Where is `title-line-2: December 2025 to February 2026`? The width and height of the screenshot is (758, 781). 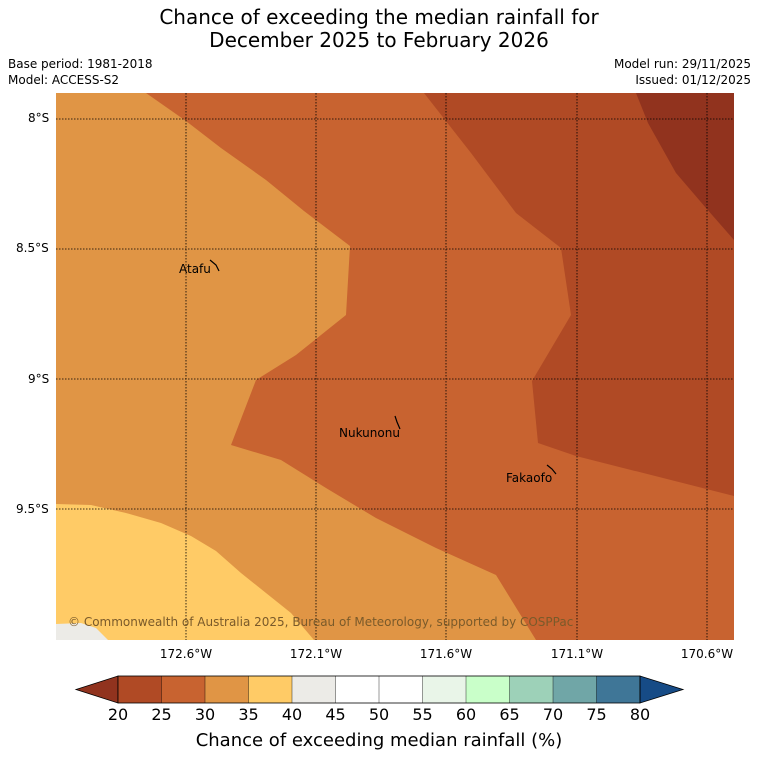
title-line-2: December 2025 to February 2026 is located at coordinates (379, 40).